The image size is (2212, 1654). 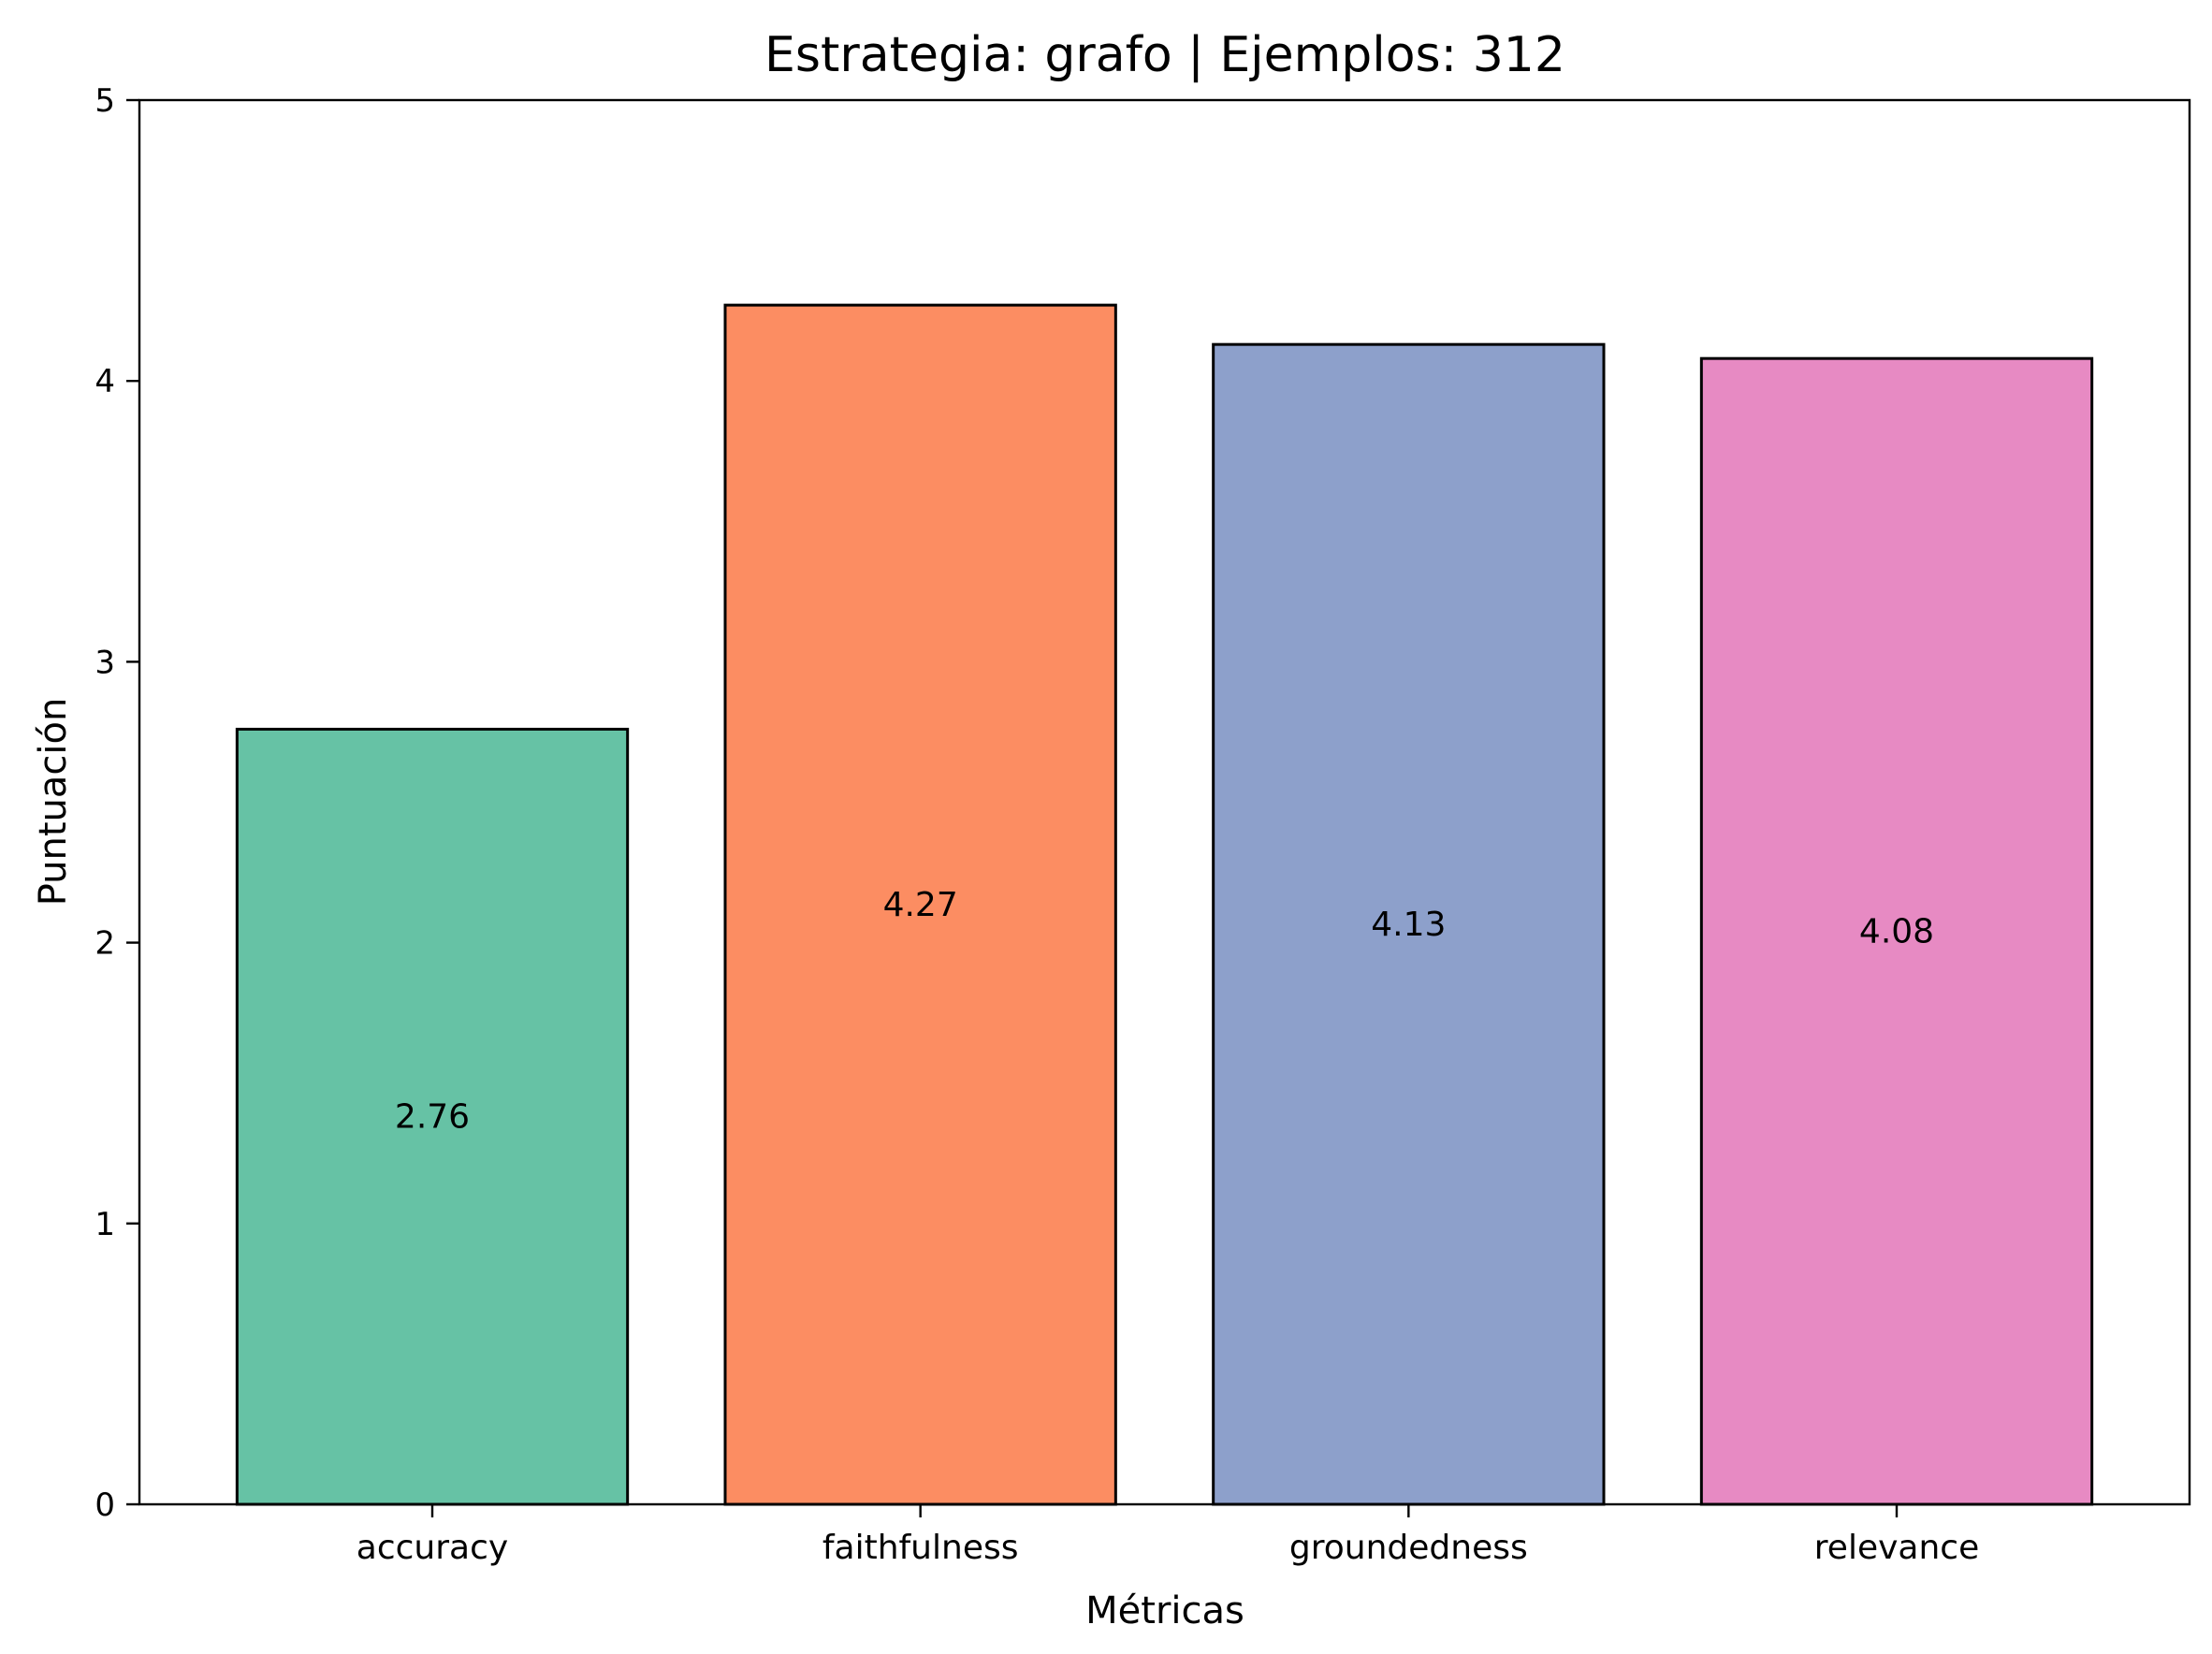 I want to click on bar-accuracy, so click(x=432, y=1116).